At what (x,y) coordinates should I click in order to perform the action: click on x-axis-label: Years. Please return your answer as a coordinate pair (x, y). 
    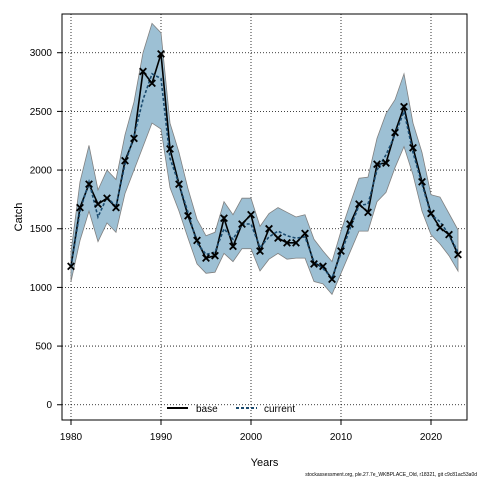
    Looking at the image, I should click on (265, 463).